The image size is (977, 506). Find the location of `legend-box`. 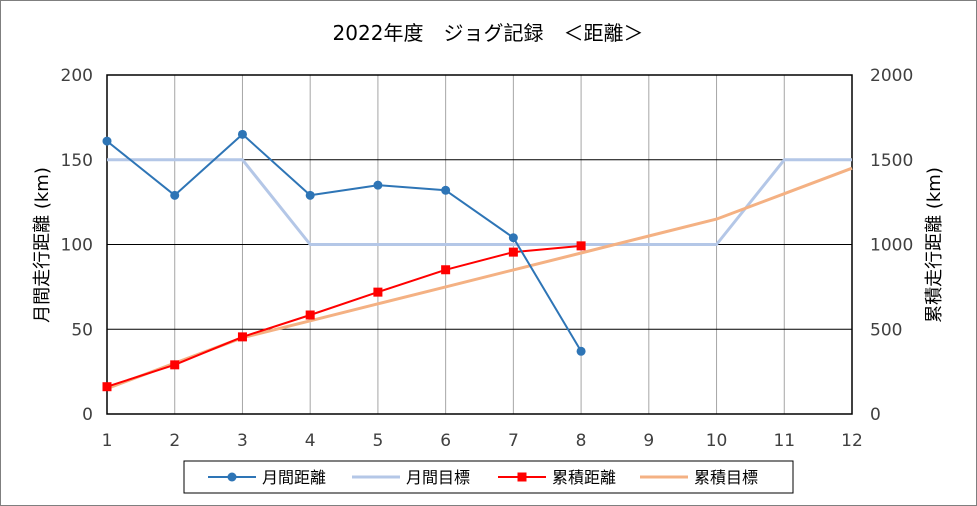

legend-box is located at coordinates (488, 477).